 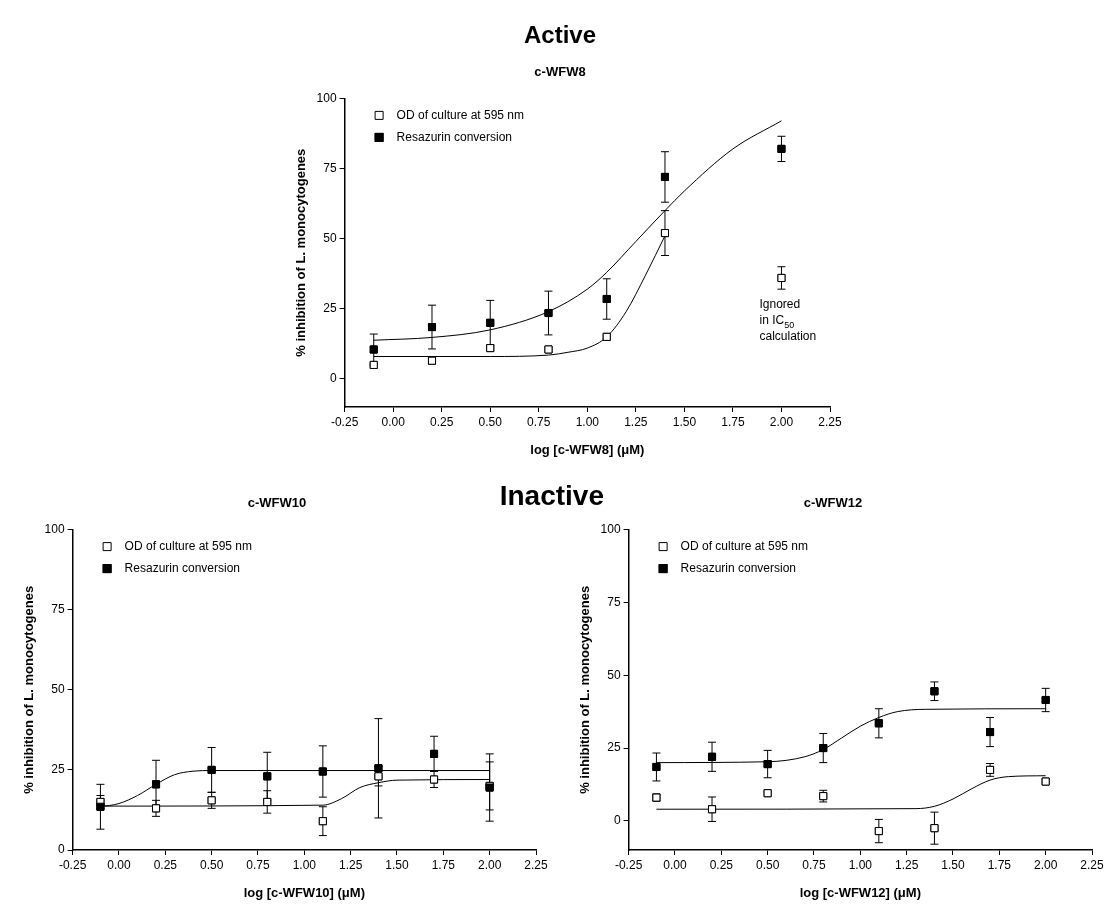 What do you see at coordinates (587, 449) in the screenshot?
I see `x-axis-title: log [c-WFW8] (μM)` at bounding box center [587, 449].